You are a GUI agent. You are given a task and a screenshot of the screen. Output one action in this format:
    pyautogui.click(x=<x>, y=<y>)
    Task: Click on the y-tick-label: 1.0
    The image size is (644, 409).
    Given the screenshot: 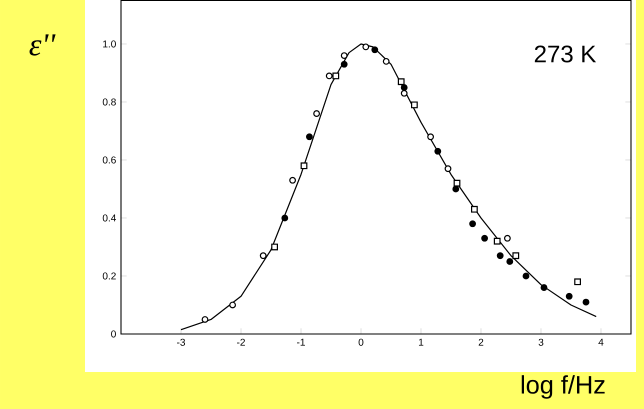 What is the action you would take?
    pyautogui.click(x=109, y=44)
    